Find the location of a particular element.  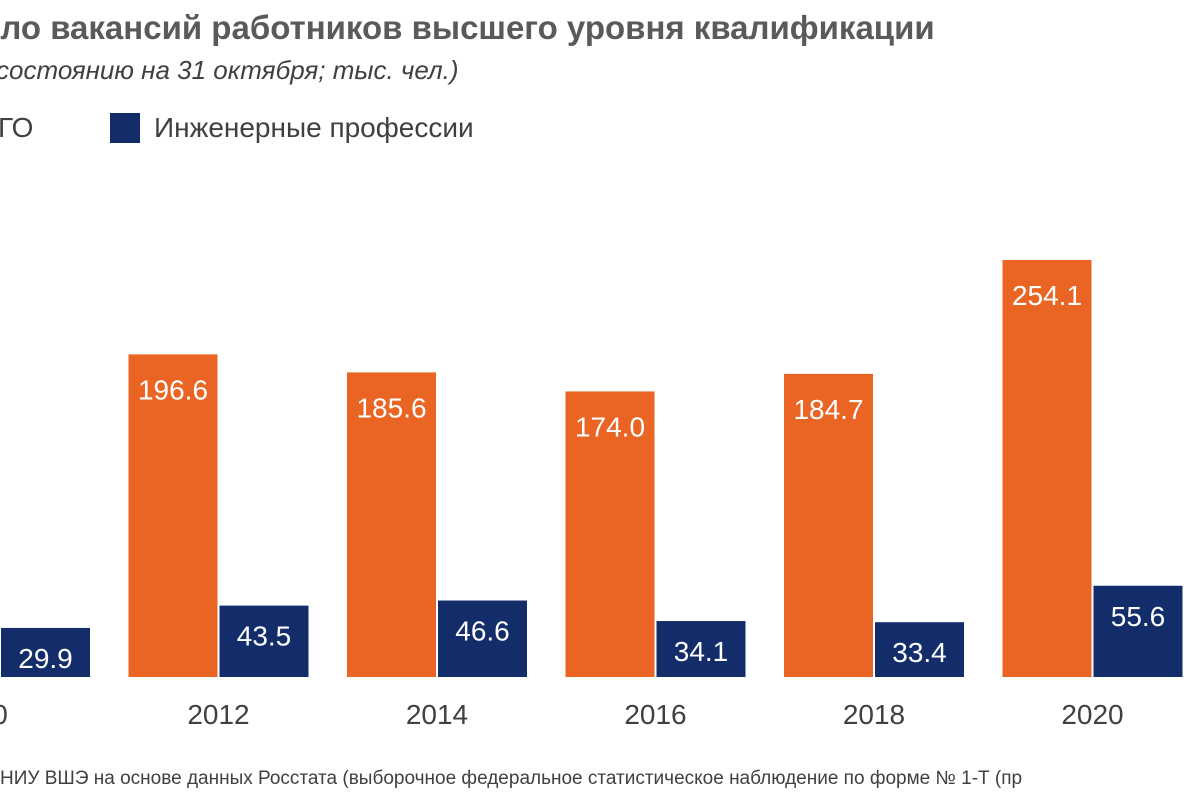

bar-engineering-2014 is located at coordinates (482, 638).